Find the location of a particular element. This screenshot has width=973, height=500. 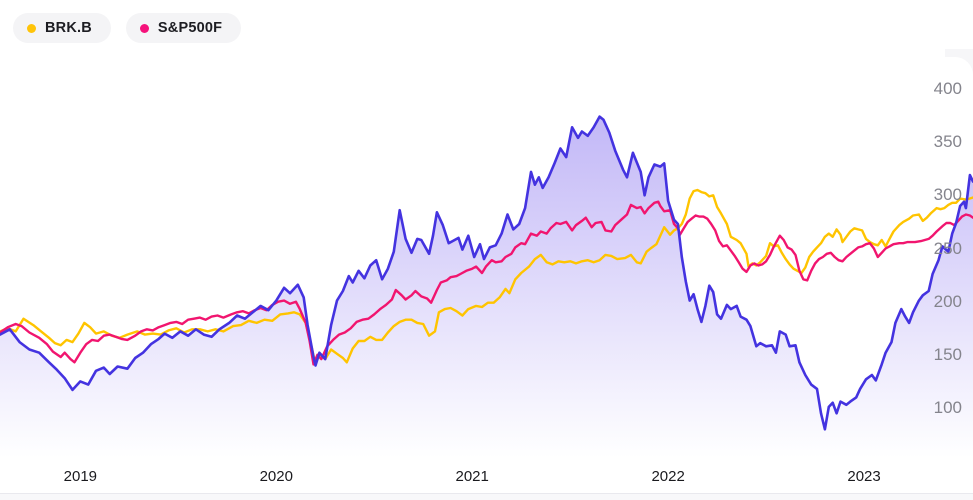

y-tick-label: 300 is located at coordinates (947, 195).